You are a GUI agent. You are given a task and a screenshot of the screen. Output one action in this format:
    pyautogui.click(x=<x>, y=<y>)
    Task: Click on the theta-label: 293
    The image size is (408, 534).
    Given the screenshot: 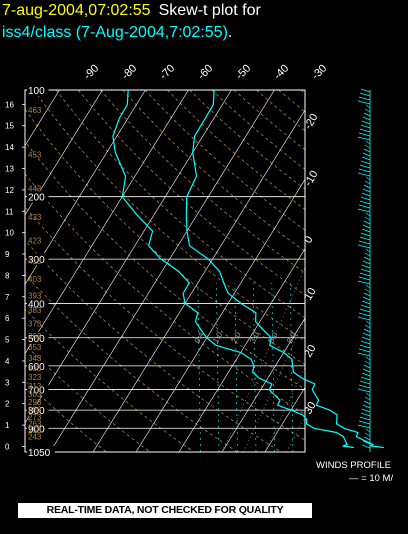 What is the action you would take?
    pyautogui.click(x=35, y=402)
    